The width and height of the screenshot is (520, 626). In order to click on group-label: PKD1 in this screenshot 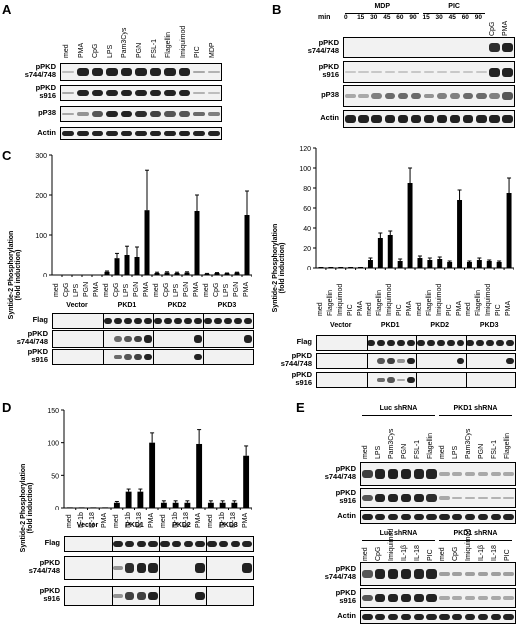, I will do `click(134, 525)`.